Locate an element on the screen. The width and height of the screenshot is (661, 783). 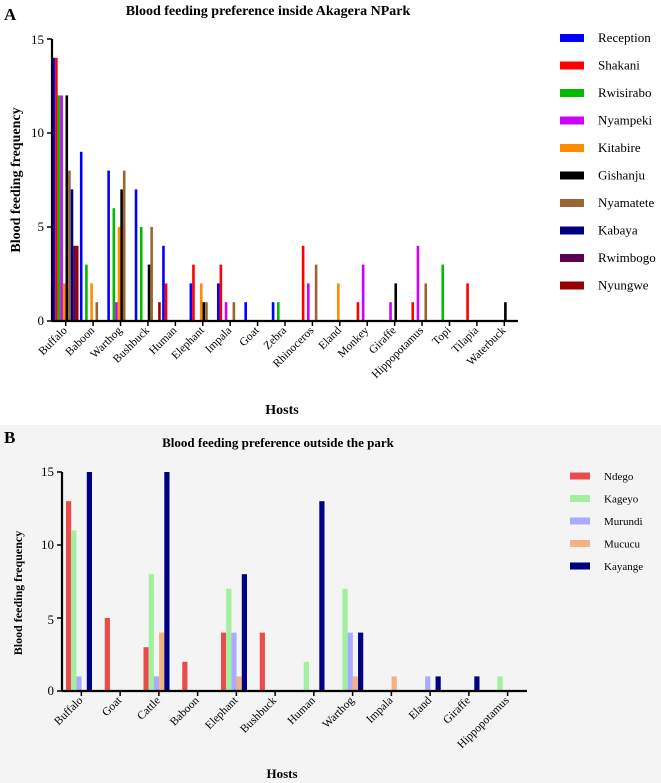
bar-murundi-eland is located at coordinates (428, 683).